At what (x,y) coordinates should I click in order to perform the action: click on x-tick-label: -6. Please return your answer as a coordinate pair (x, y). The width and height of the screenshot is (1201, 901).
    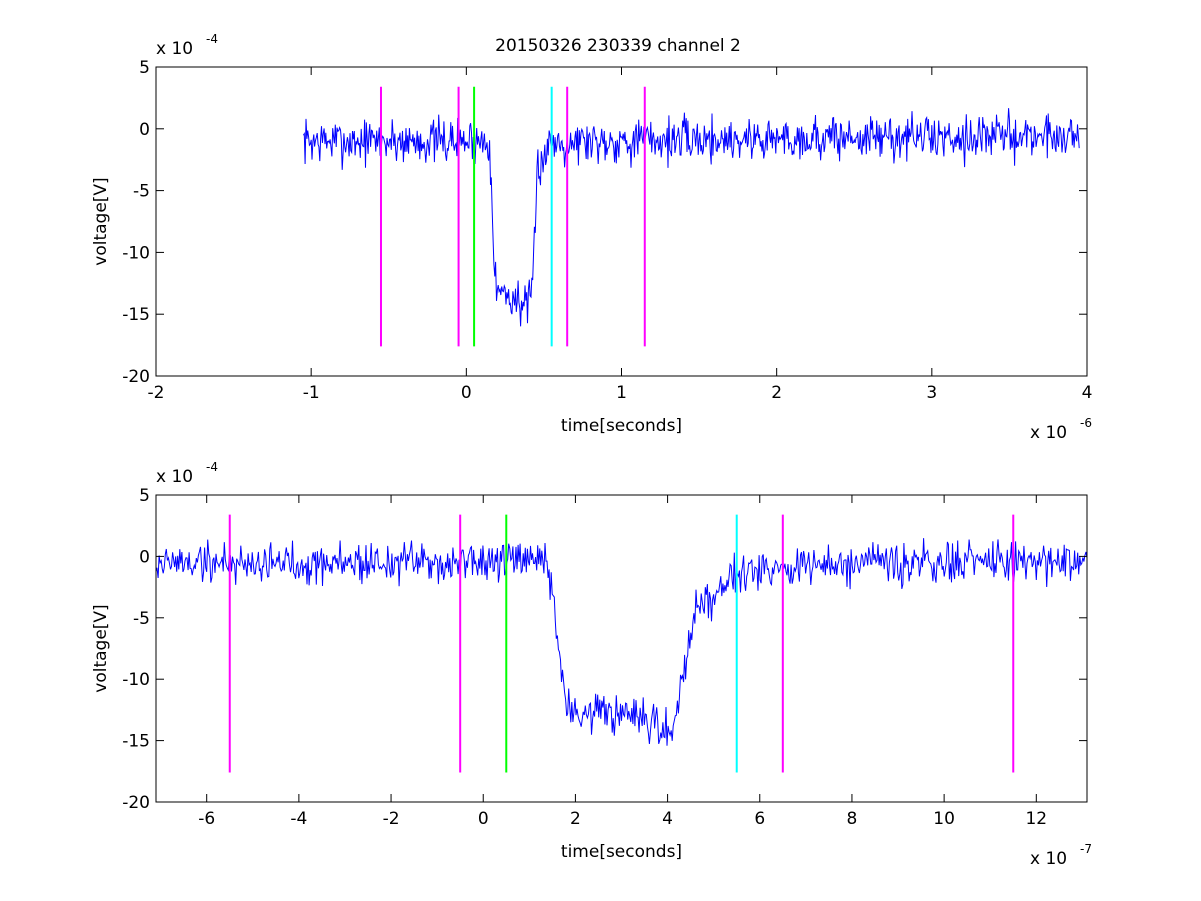
    Looking at the image, I should click on (206, 819).